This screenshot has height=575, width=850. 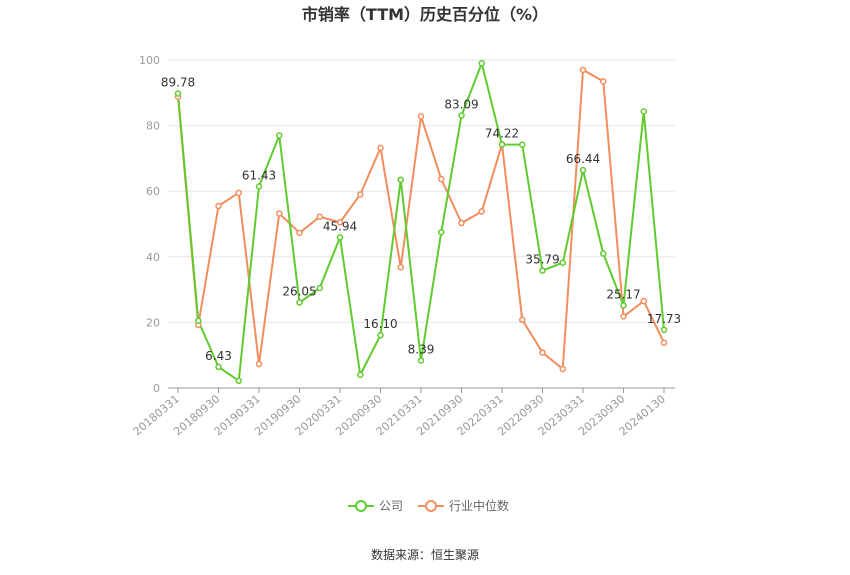 I want to click on data-label: 45.94, so click(x=340, y=226).